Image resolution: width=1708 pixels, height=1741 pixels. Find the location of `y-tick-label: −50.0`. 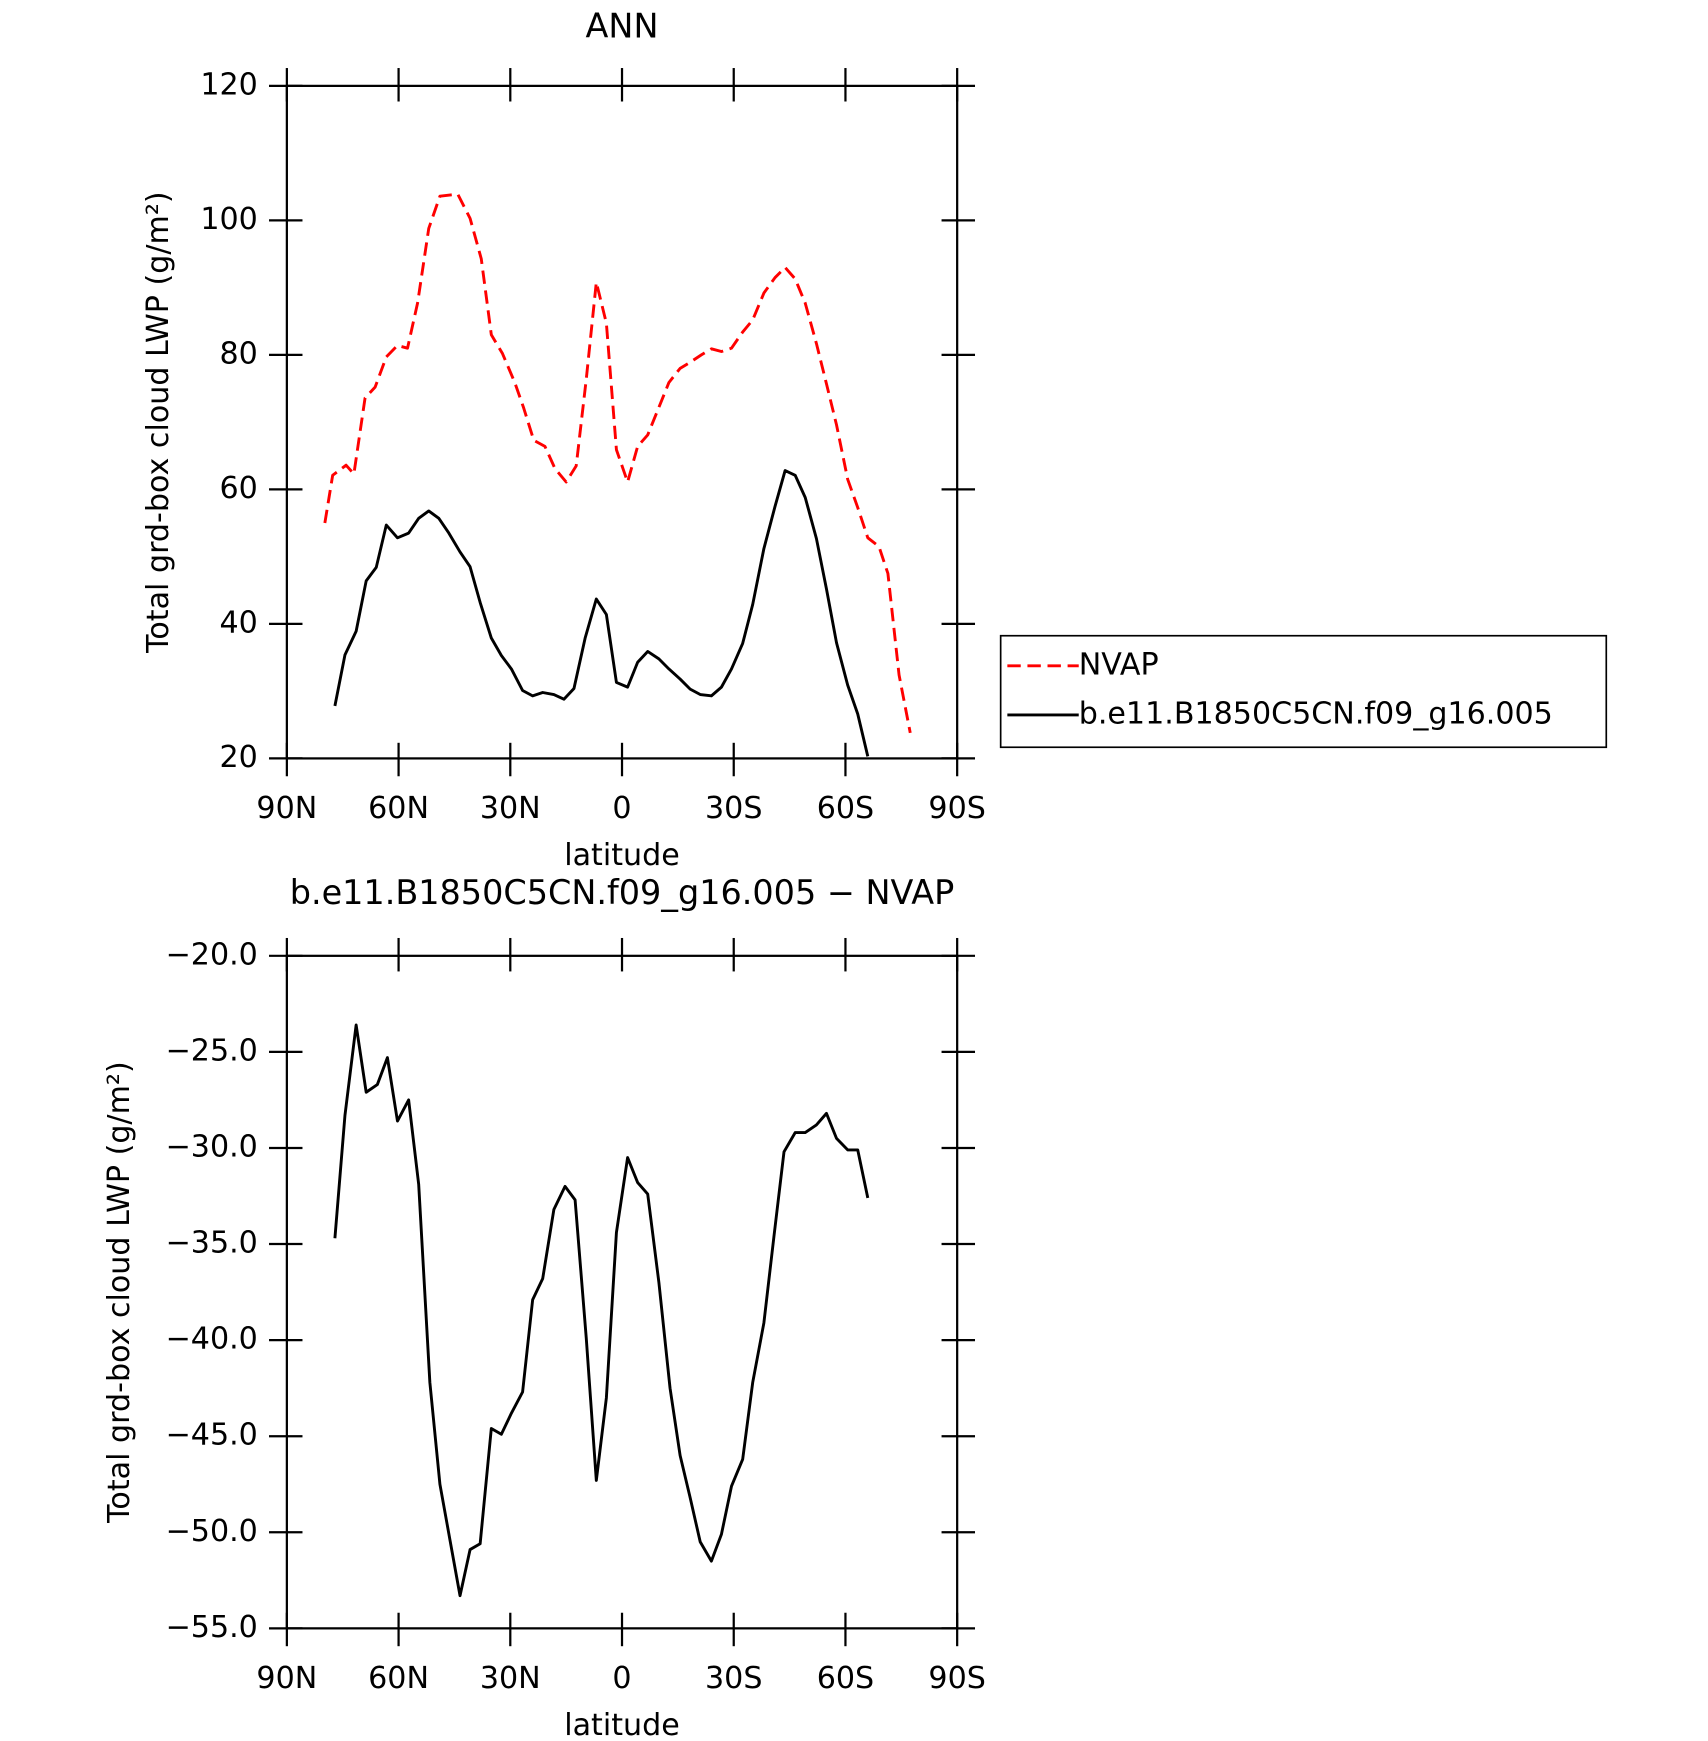

y-tick-label: −50.0 is located at coordinates (212, 1531).